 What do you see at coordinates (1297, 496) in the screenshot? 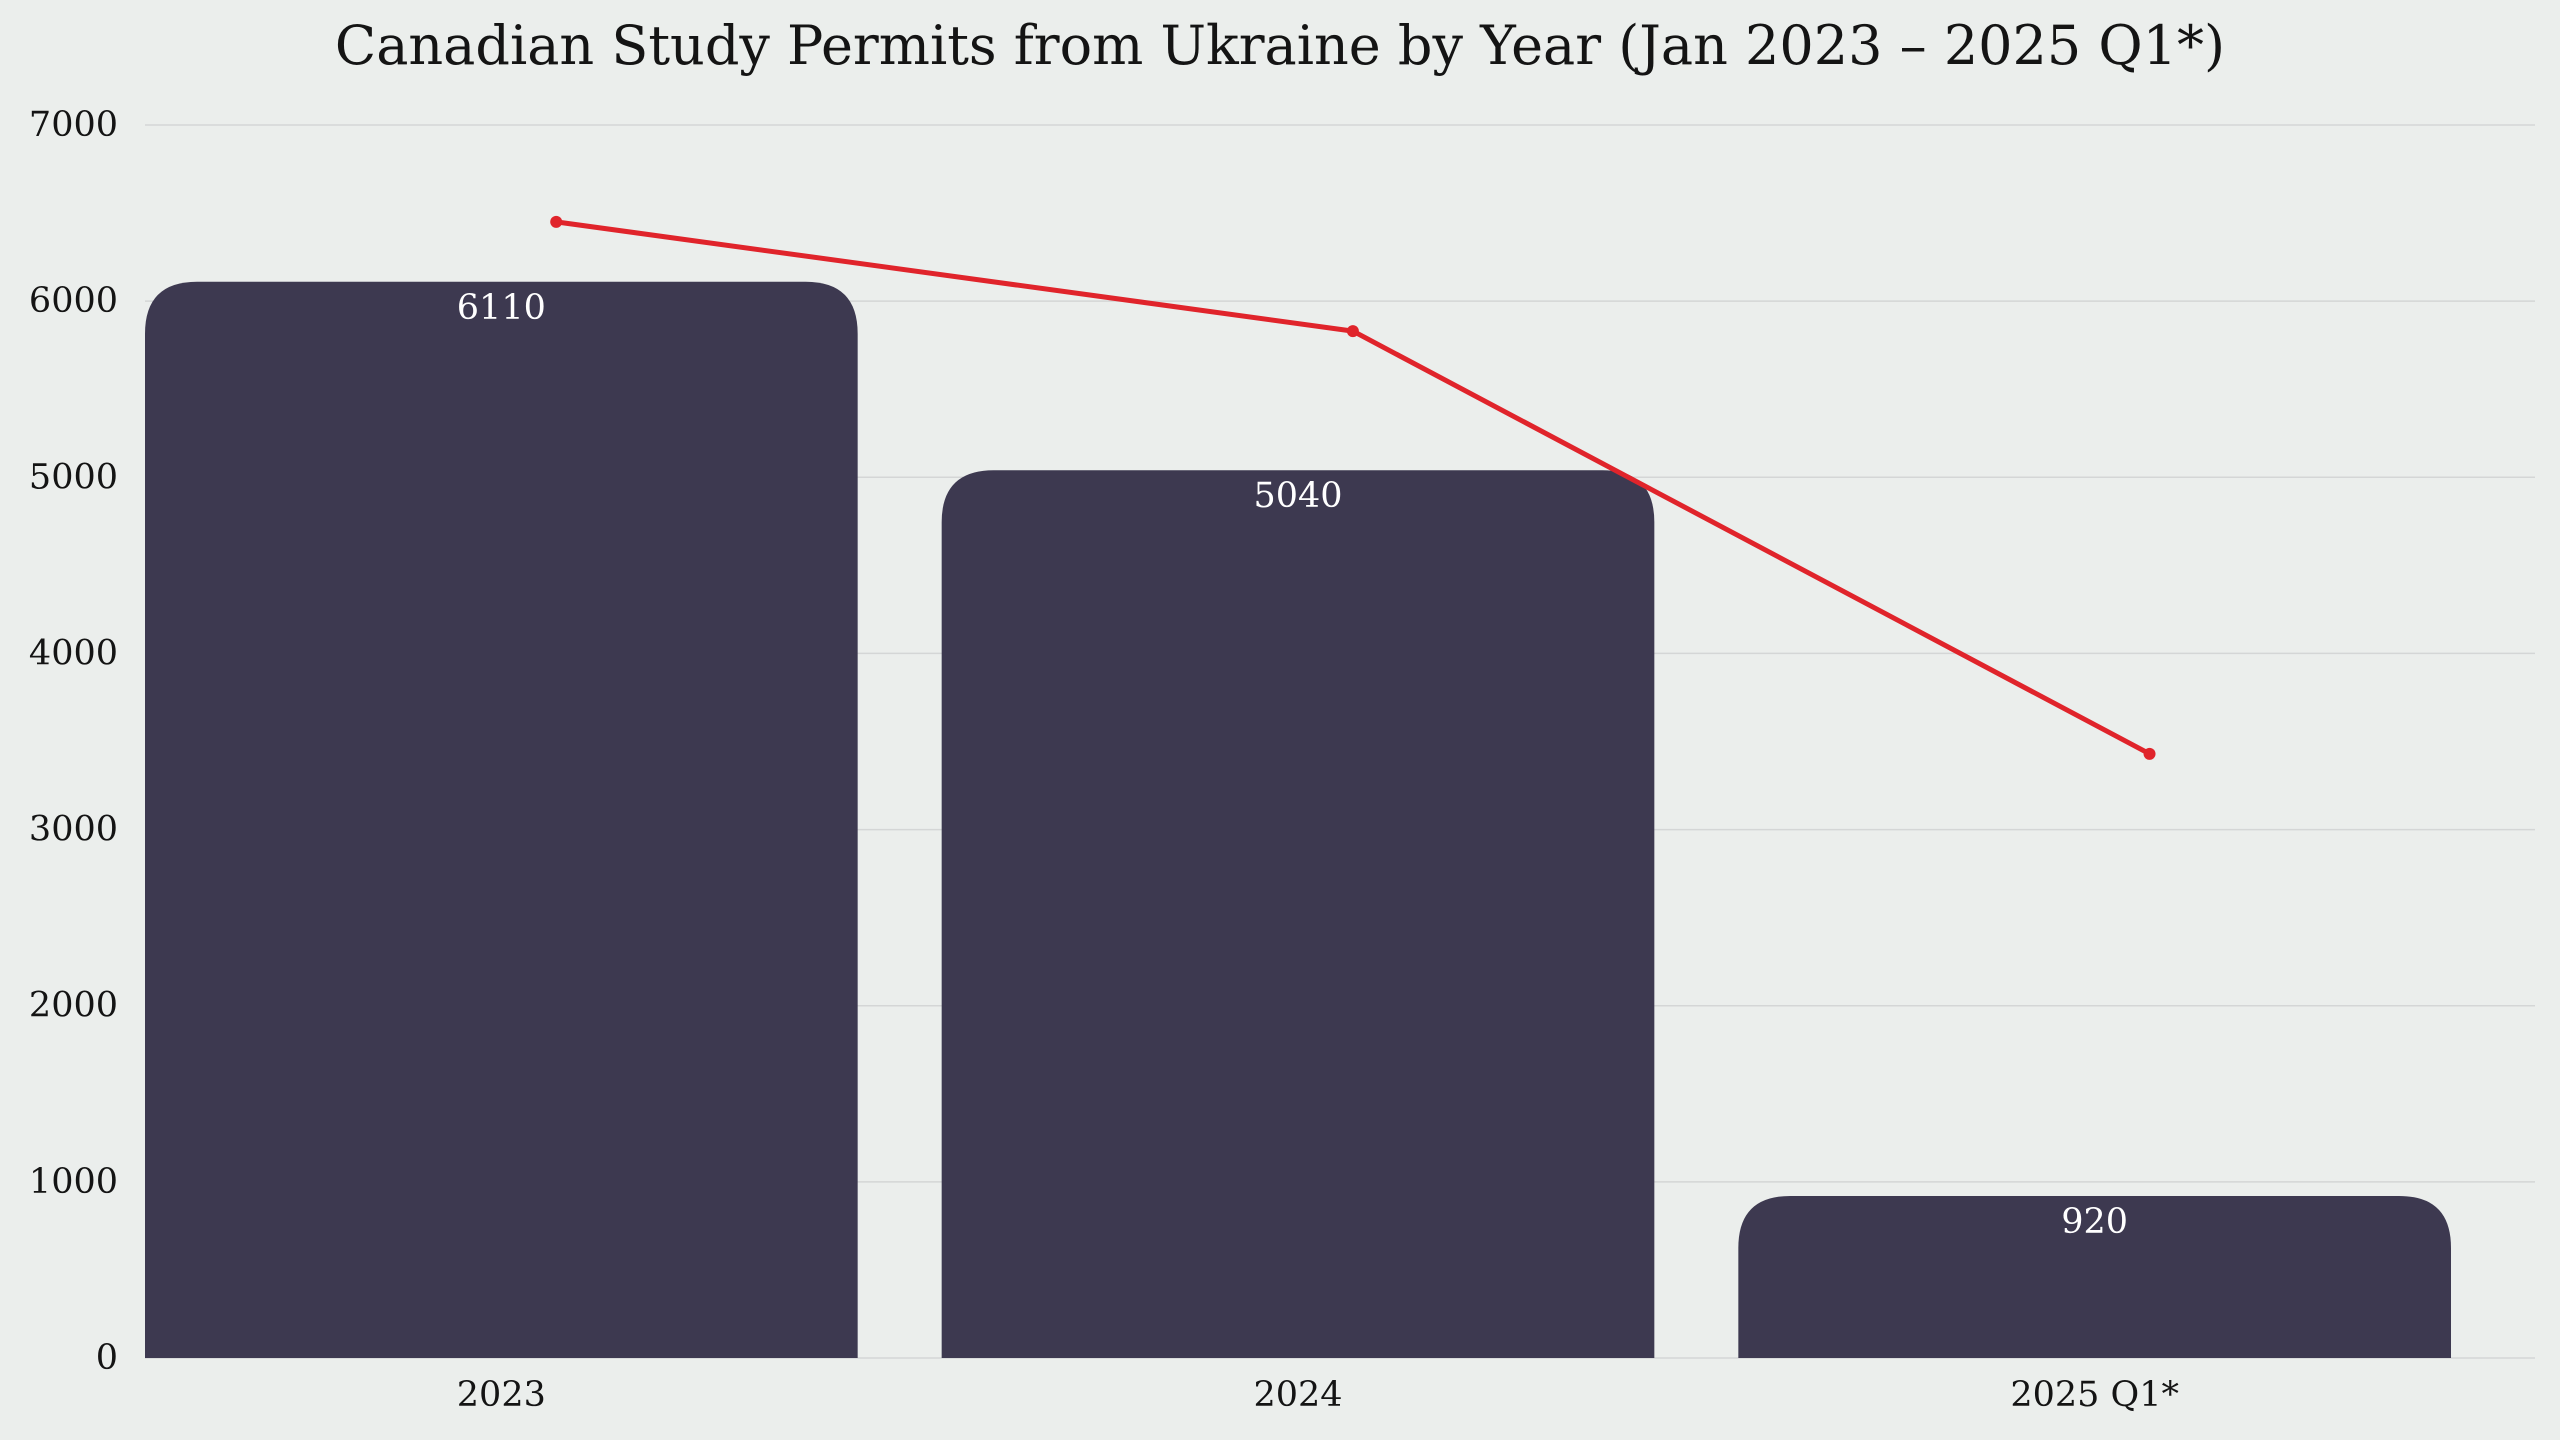
I see `bar-value-label: 5040` at bounding box center [1297, 496].